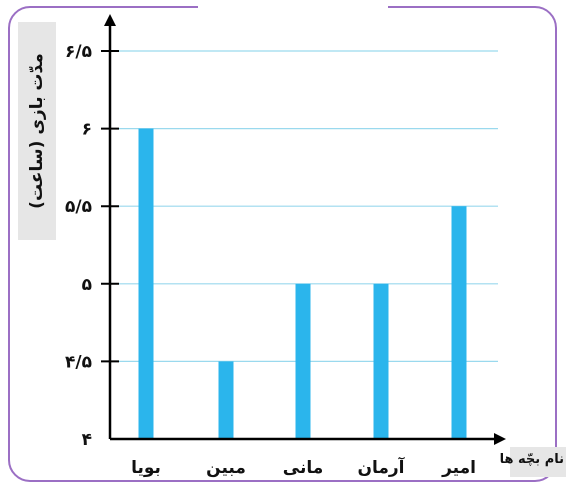 Image resolution: width=566 pixels, height=488 pixels. What do you see at coordinates (37, 131) in the screenshot?
I see `y-axis-label-box` at bounding box center [37, 131].